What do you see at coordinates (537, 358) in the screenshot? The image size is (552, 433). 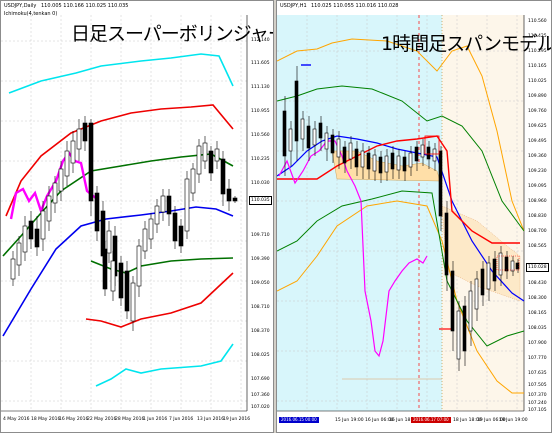 I see `axis-price-tick: 107.770` at bounding box center [537, 358].